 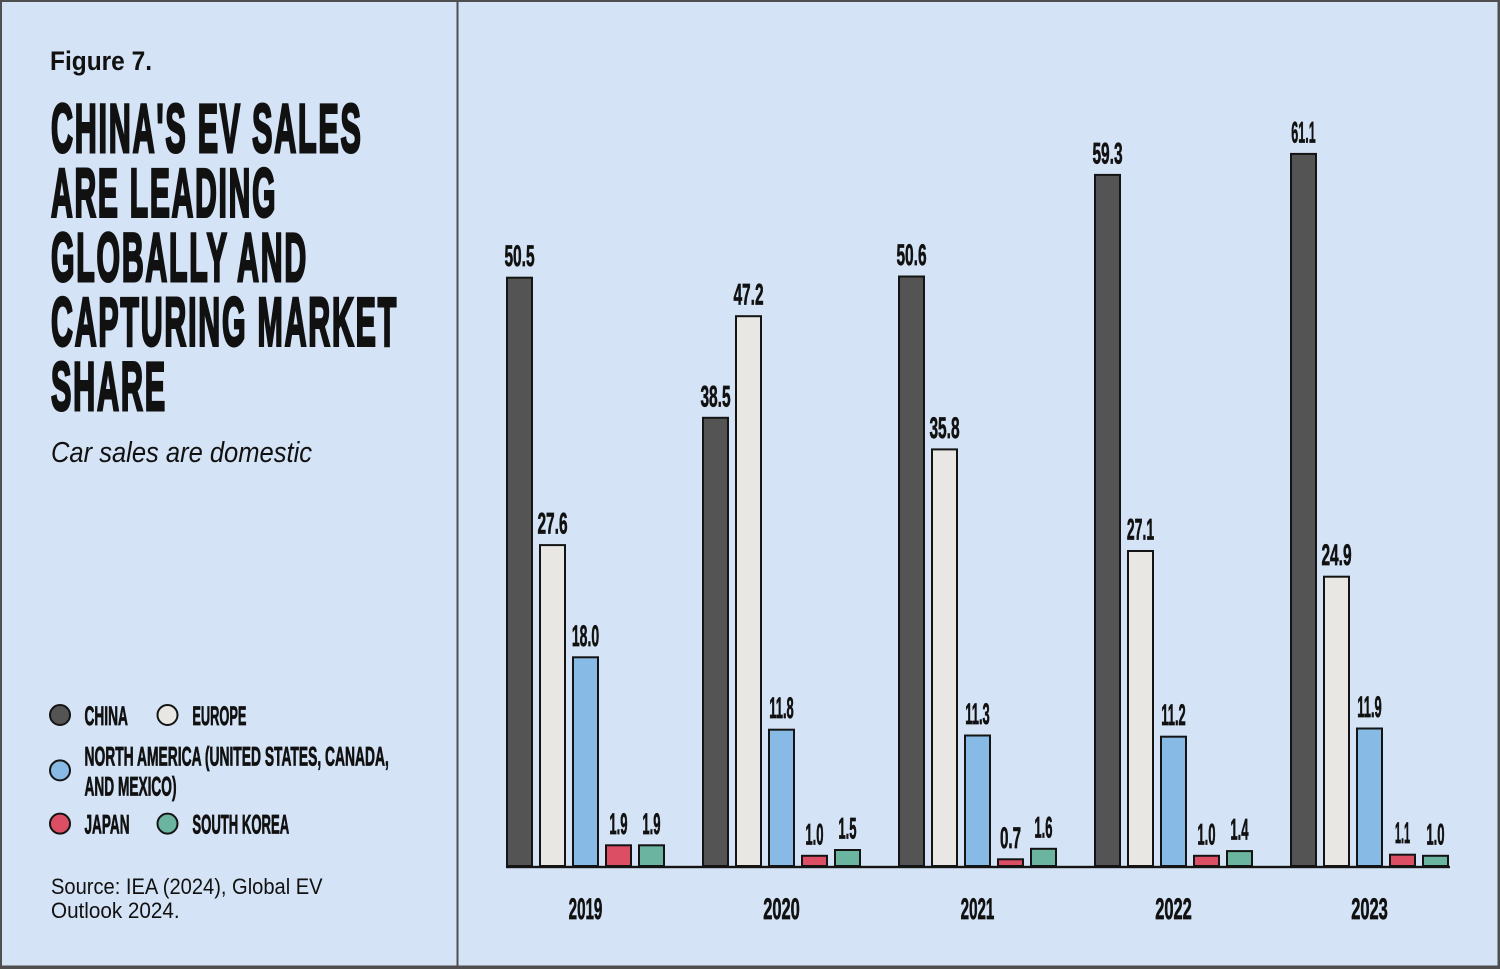 I want to click on svg-text: Source: IEA (2024), Global EV, so click(x=187, y=886).